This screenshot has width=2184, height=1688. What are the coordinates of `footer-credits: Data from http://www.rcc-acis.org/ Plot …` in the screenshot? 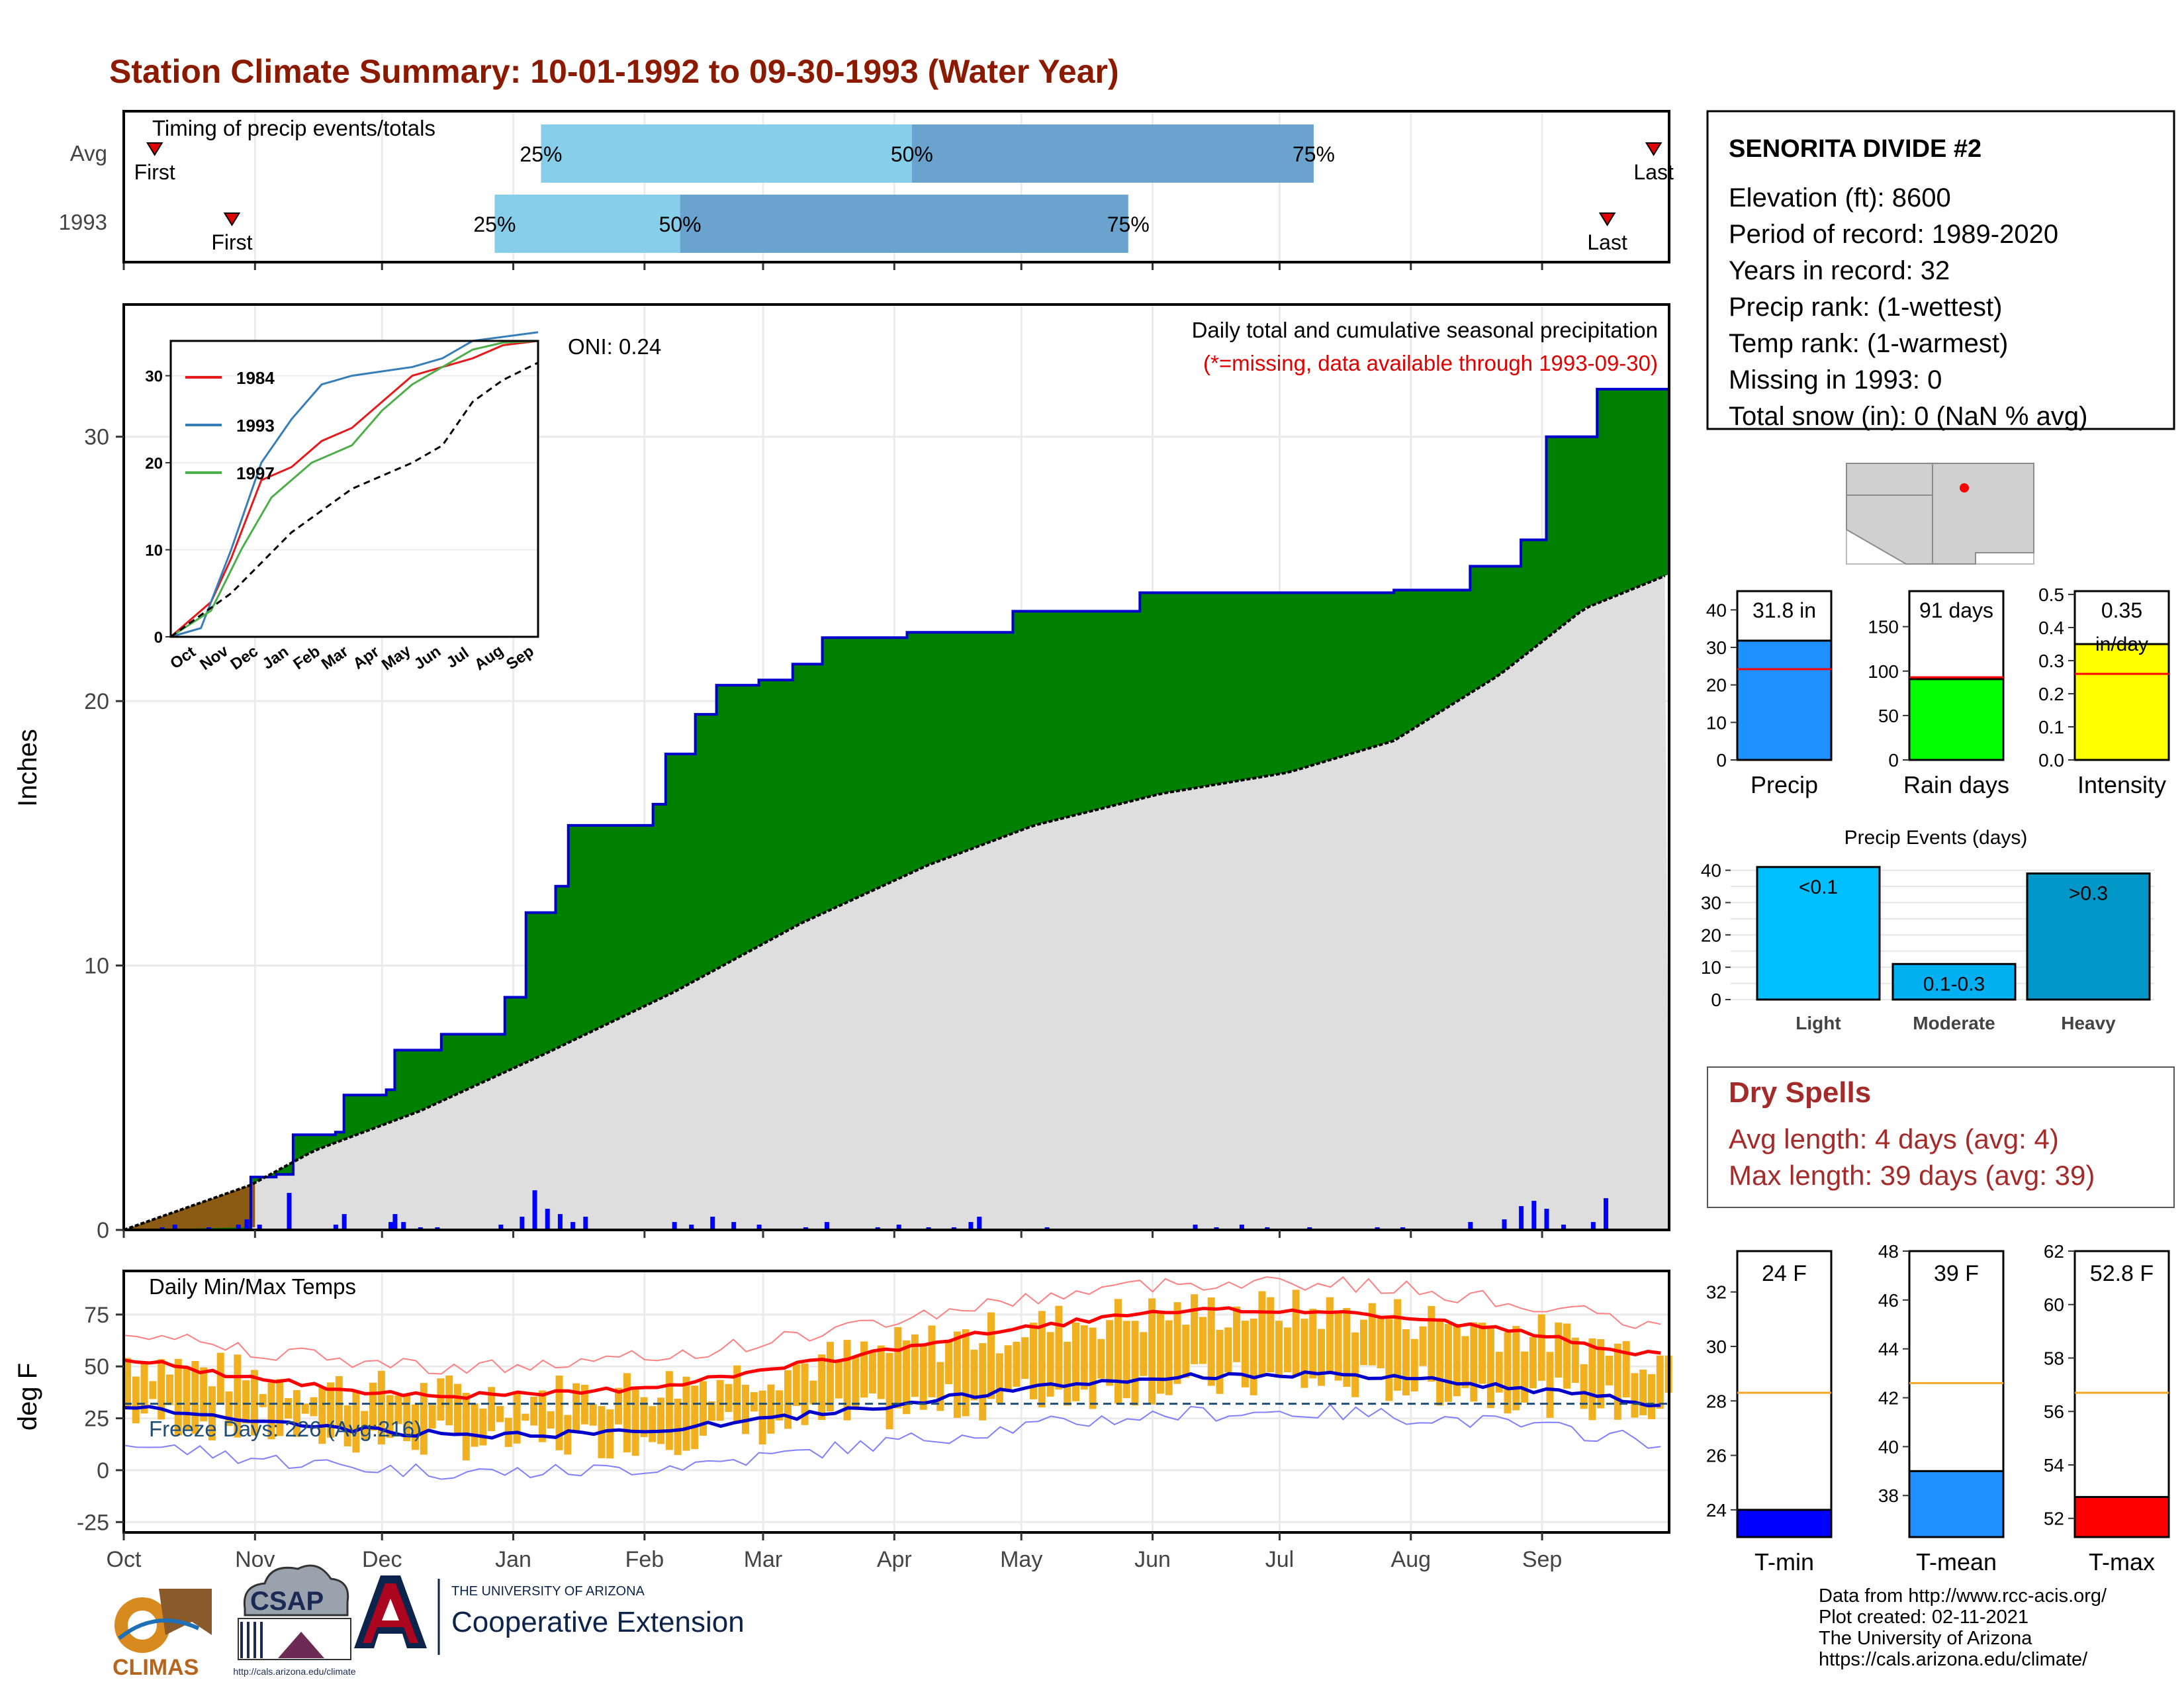 It's located at (1963, 1627).